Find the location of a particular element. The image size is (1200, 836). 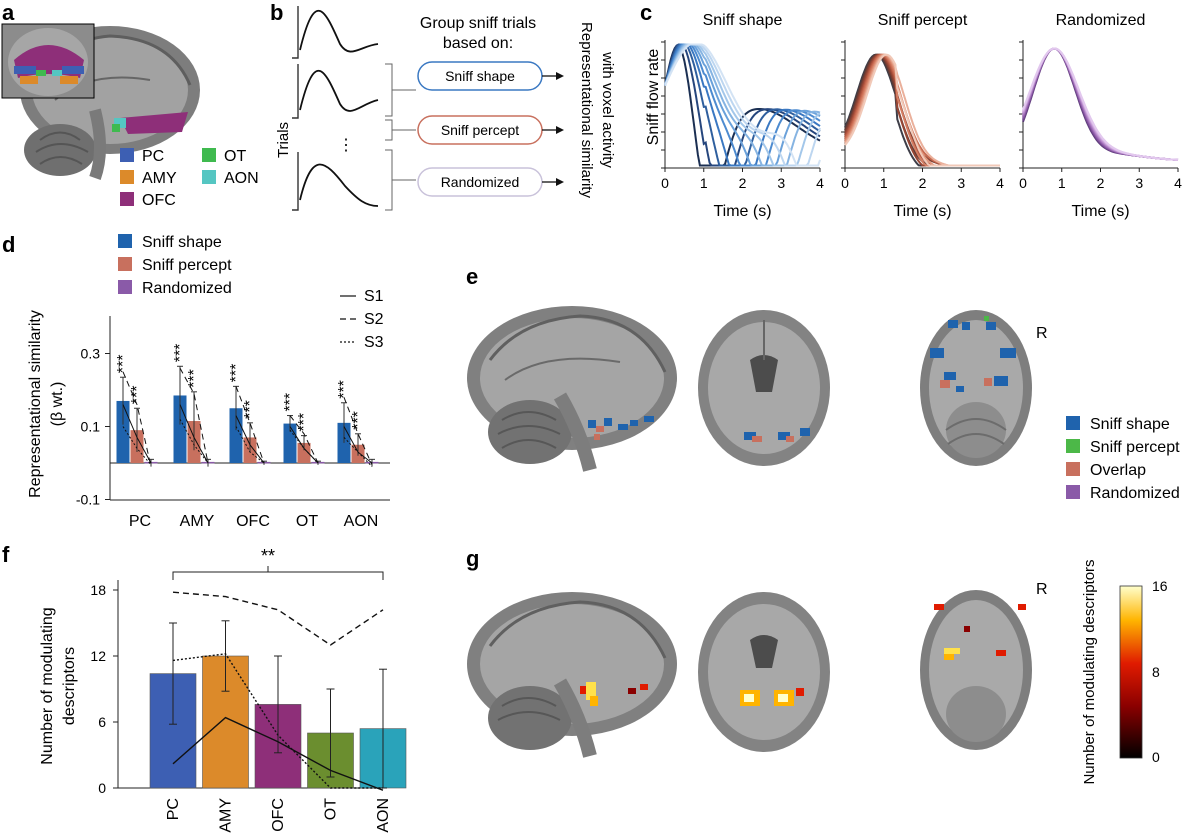

significance-stars: ** is located at coordinates (268, 556).